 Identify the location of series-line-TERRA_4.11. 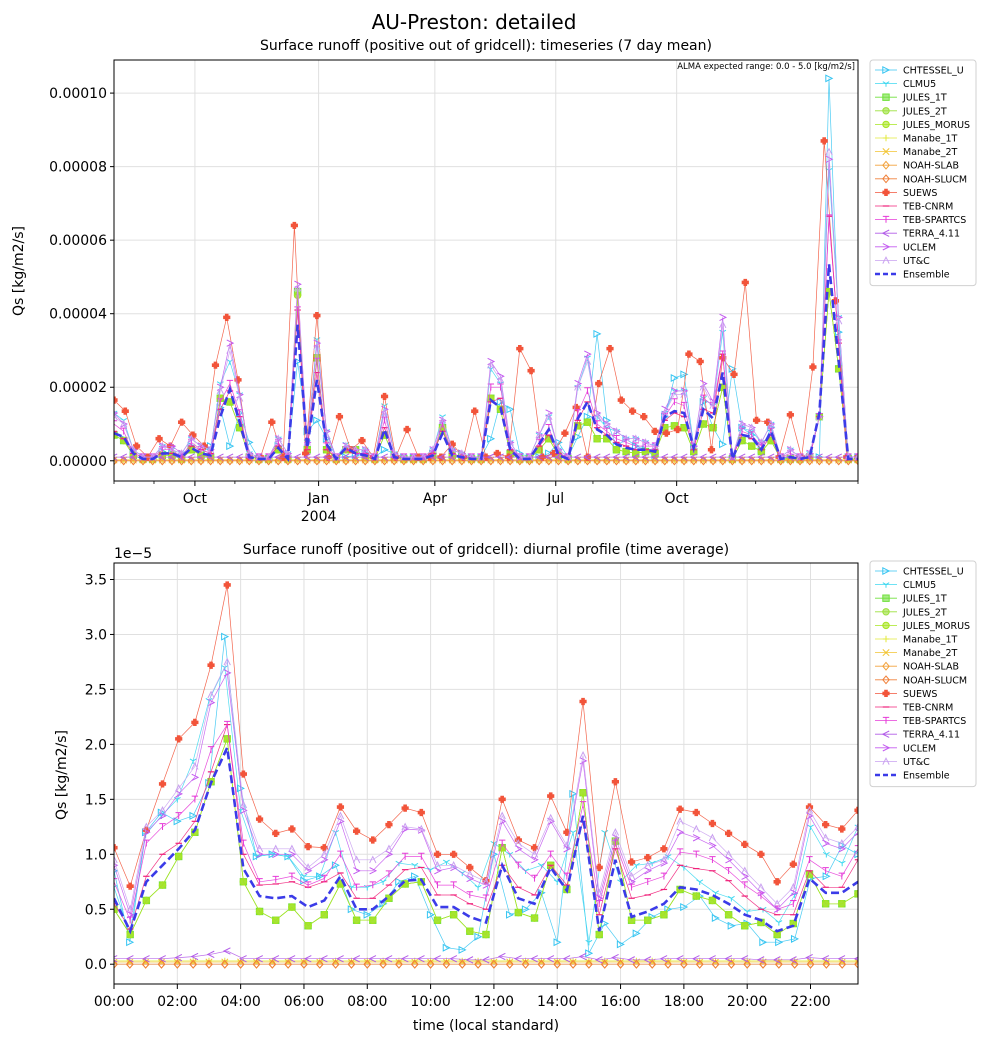
(486, 955).